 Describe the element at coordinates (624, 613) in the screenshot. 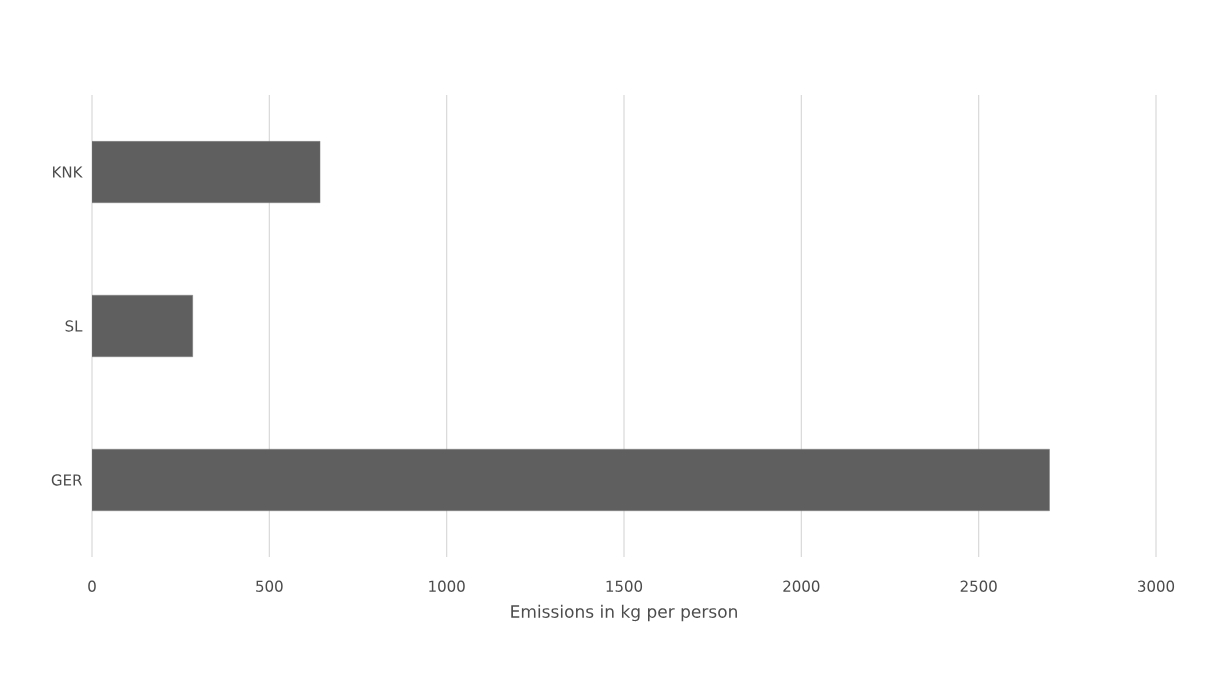

I see `x-axis-title: Emissions in kg per person` at that location.